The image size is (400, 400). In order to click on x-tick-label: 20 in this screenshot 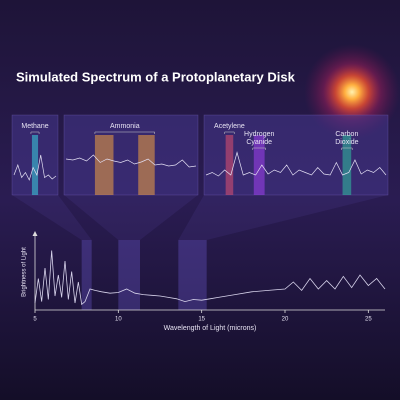, I will do `click(285, 320)`.